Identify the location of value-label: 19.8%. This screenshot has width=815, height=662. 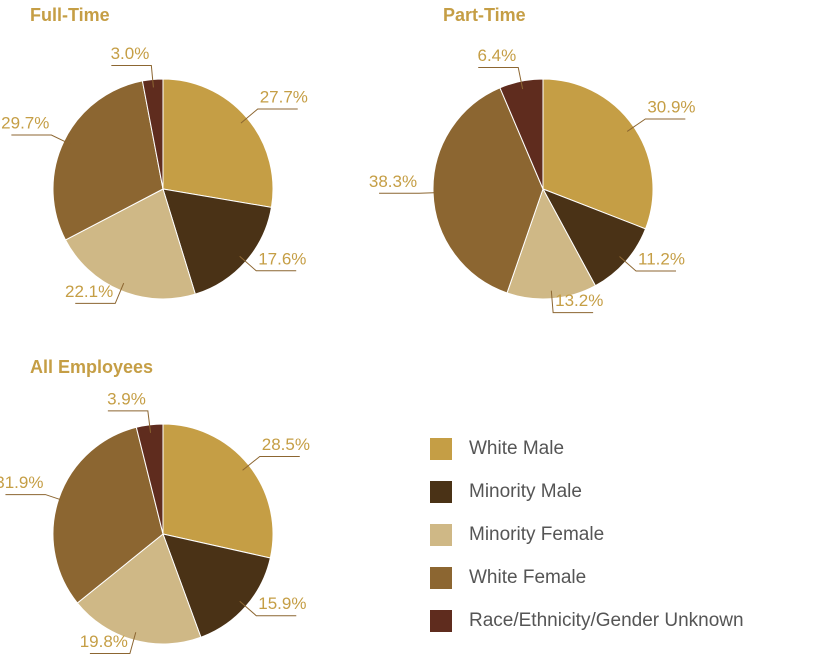
(104, 641).